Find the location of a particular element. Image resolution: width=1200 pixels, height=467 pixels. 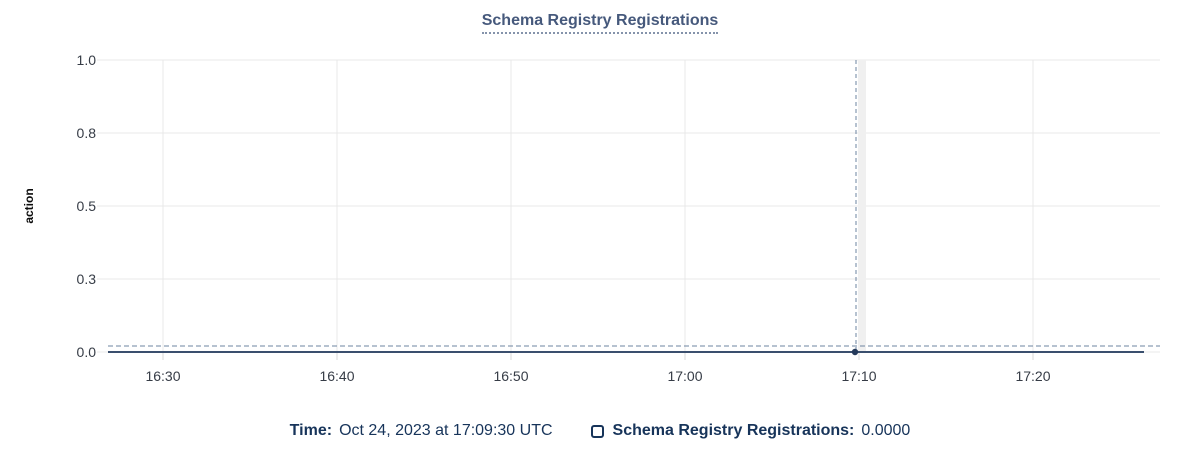

legend-series-value: 0.0000 is located at coordinates (886, 430).